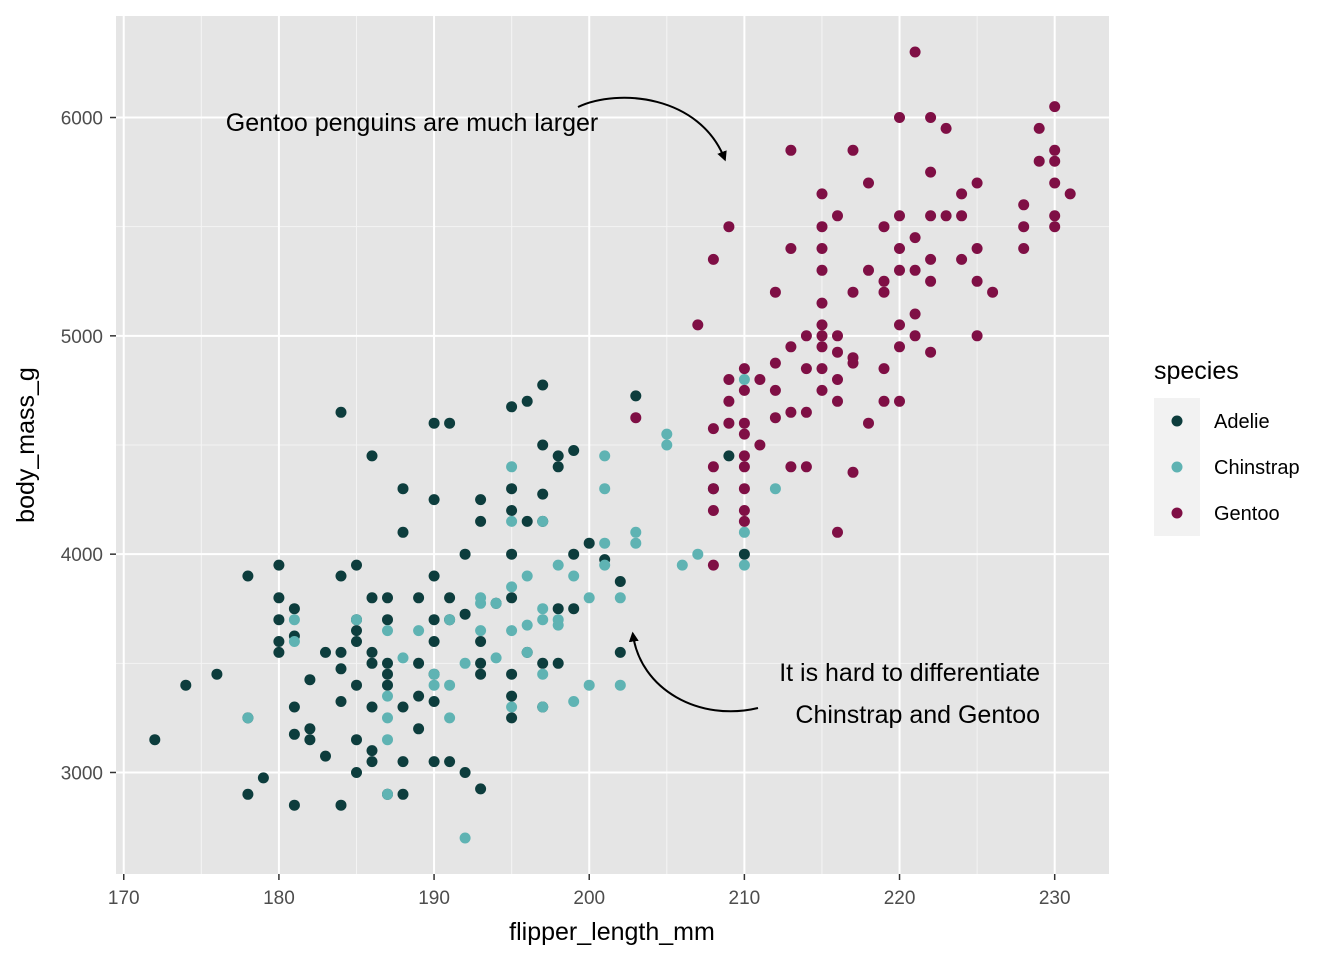 The height and width of the screenshot is (960, 1344). Describe the element at coordinates (589, 898) in the screenshot. I see `x-tick-labels: 170 180 190 200 210 220 230` at that location.